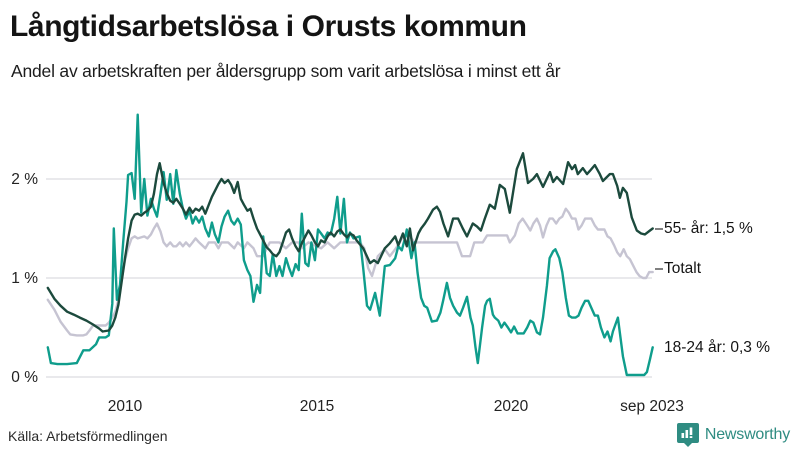 This screenshot has height=450, width=800. Describe the element at coordinates (24, 278) in the screenshot. I see `y-tick-1: 1 %` at that location.